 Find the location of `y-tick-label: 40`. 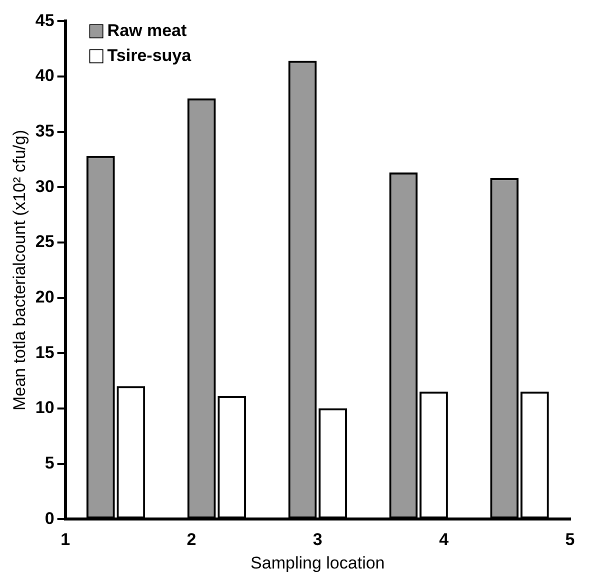

y-tick-label: 40 is located at coordinates (44, 76).